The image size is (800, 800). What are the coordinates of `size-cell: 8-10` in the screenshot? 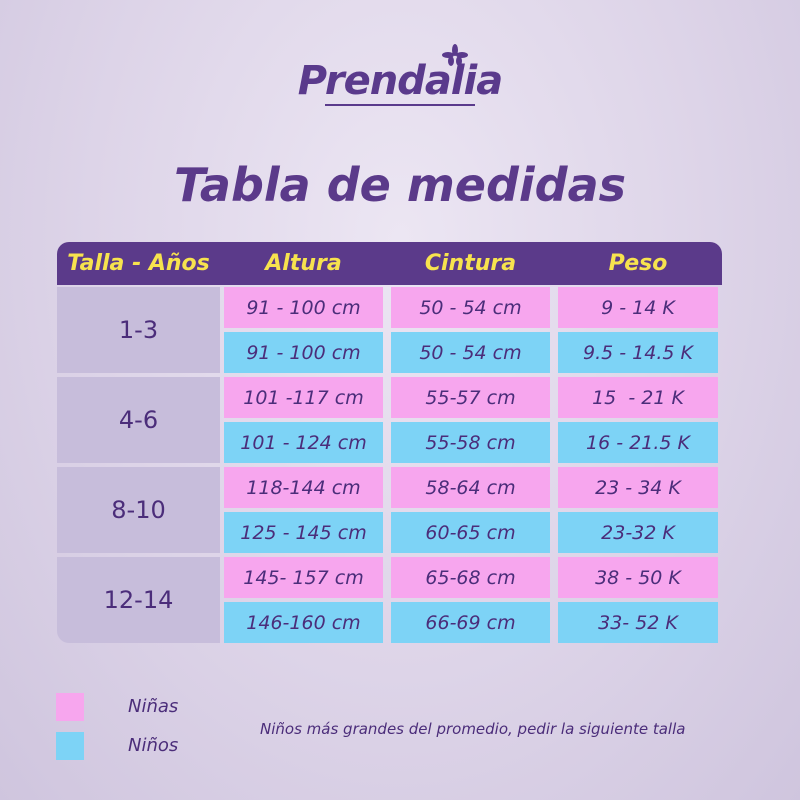 It's located at (138, 510).